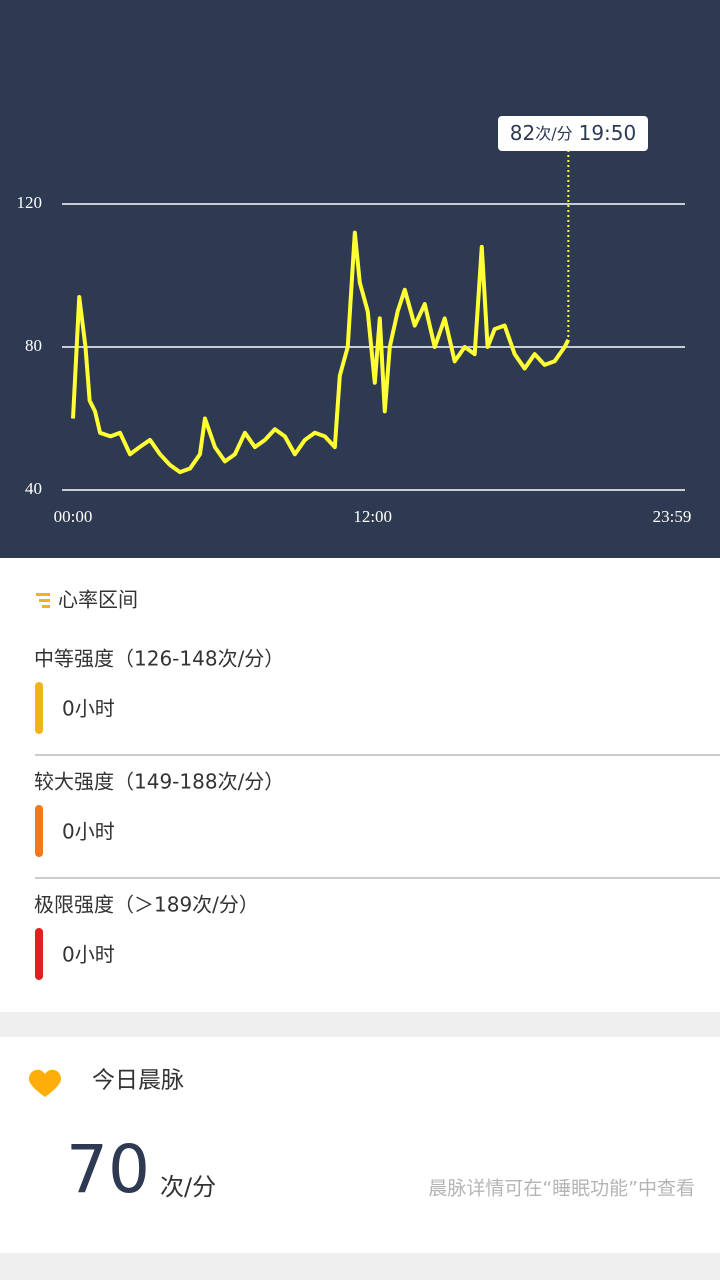  I want to click on zone-name: 极限强度（＞189次/分）, so click(146, 905).